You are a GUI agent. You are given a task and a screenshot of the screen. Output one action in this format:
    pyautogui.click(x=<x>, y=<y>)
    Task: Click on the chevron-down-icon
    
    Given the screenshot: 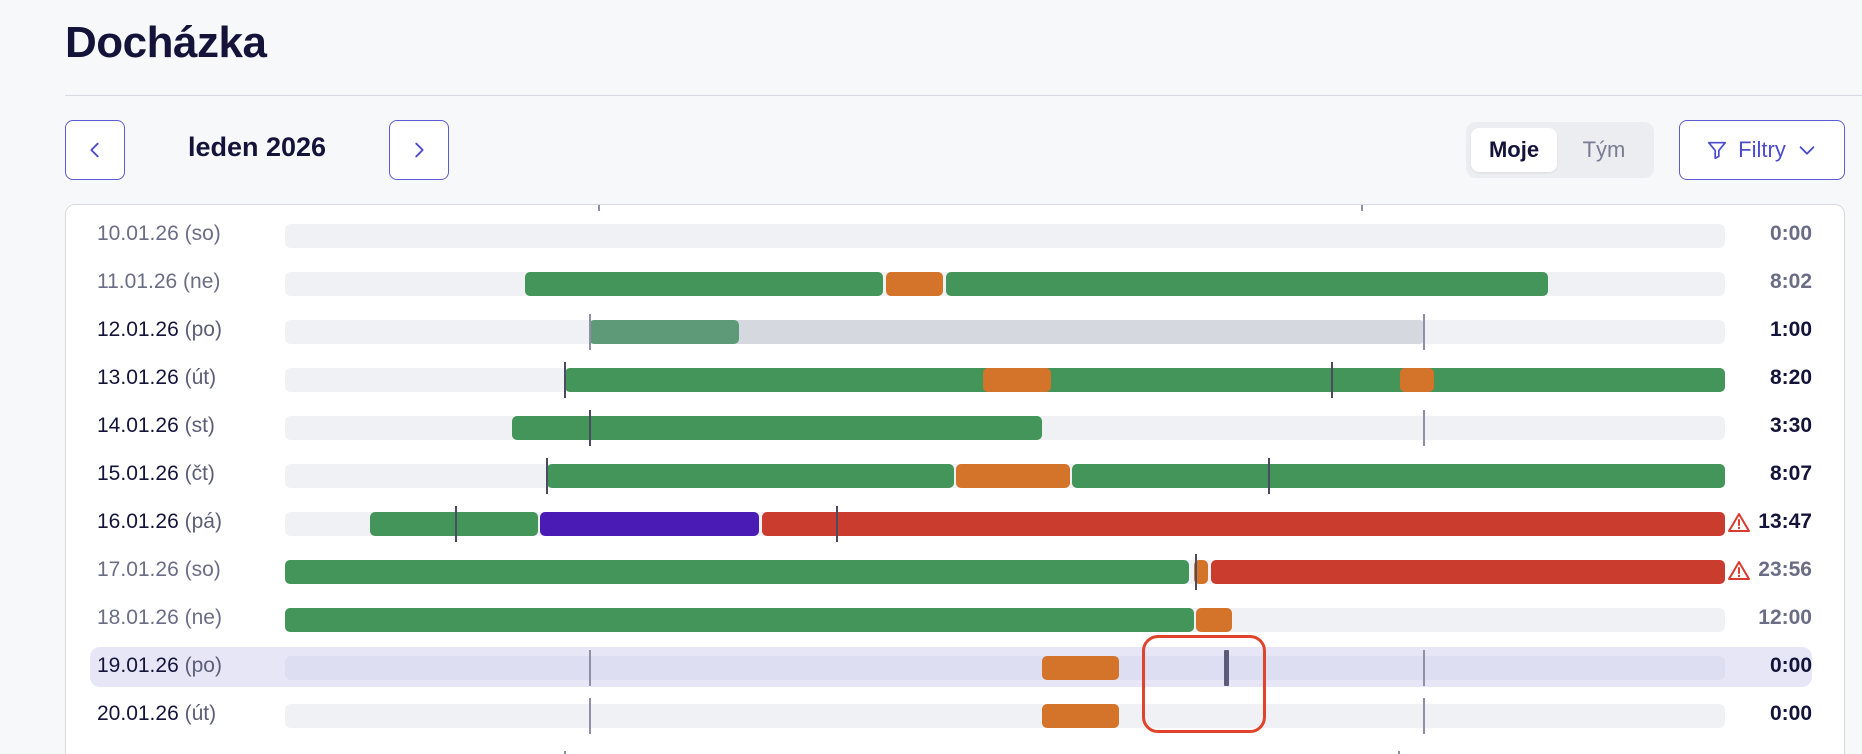 What is the action you would take?
    pyautogui.click(x=1807, y=150)
    